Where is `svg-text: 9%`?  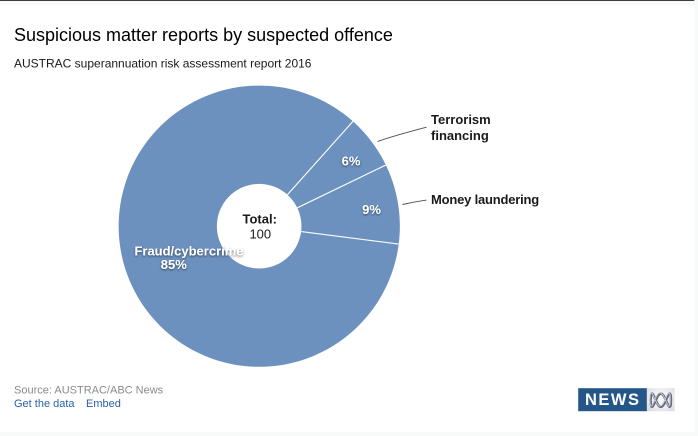
svg-text: 9% is located at coordinates (371, 209).